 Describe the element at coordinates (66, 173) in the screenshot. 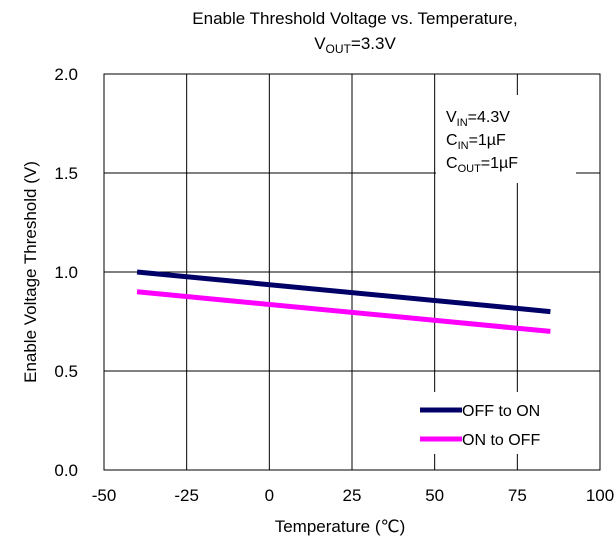

I see `y-tick-label: 1.5` at that location.